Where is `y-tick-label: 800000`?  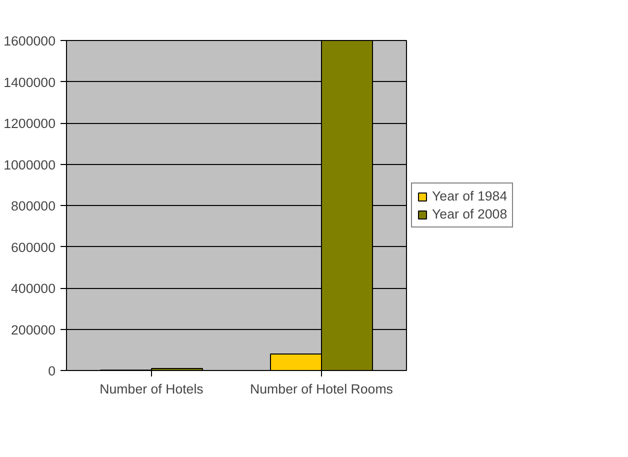
y-tick-label: 800000 is located at coordinates (33, 206).